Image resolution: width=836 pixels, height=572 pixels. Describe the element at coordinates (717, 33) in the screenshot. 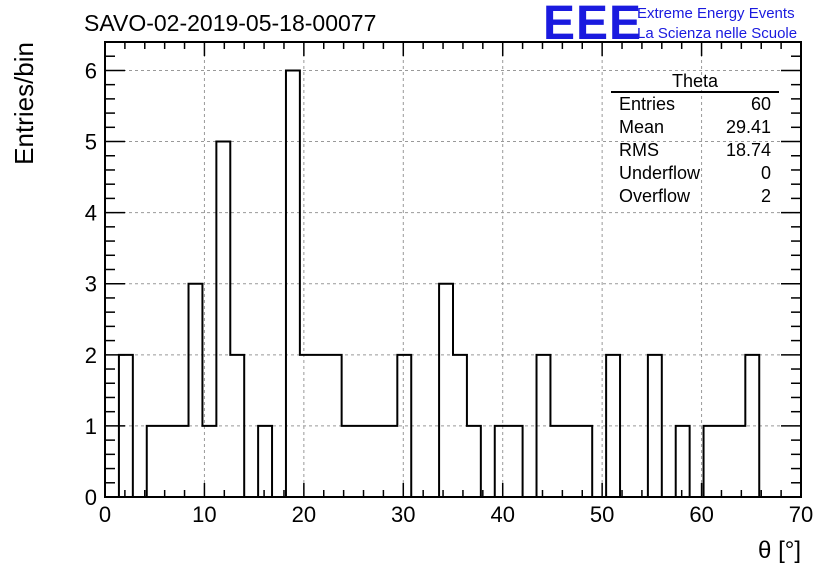

I see `logo-line-2: La Scienza nelle Scuole` at that location.